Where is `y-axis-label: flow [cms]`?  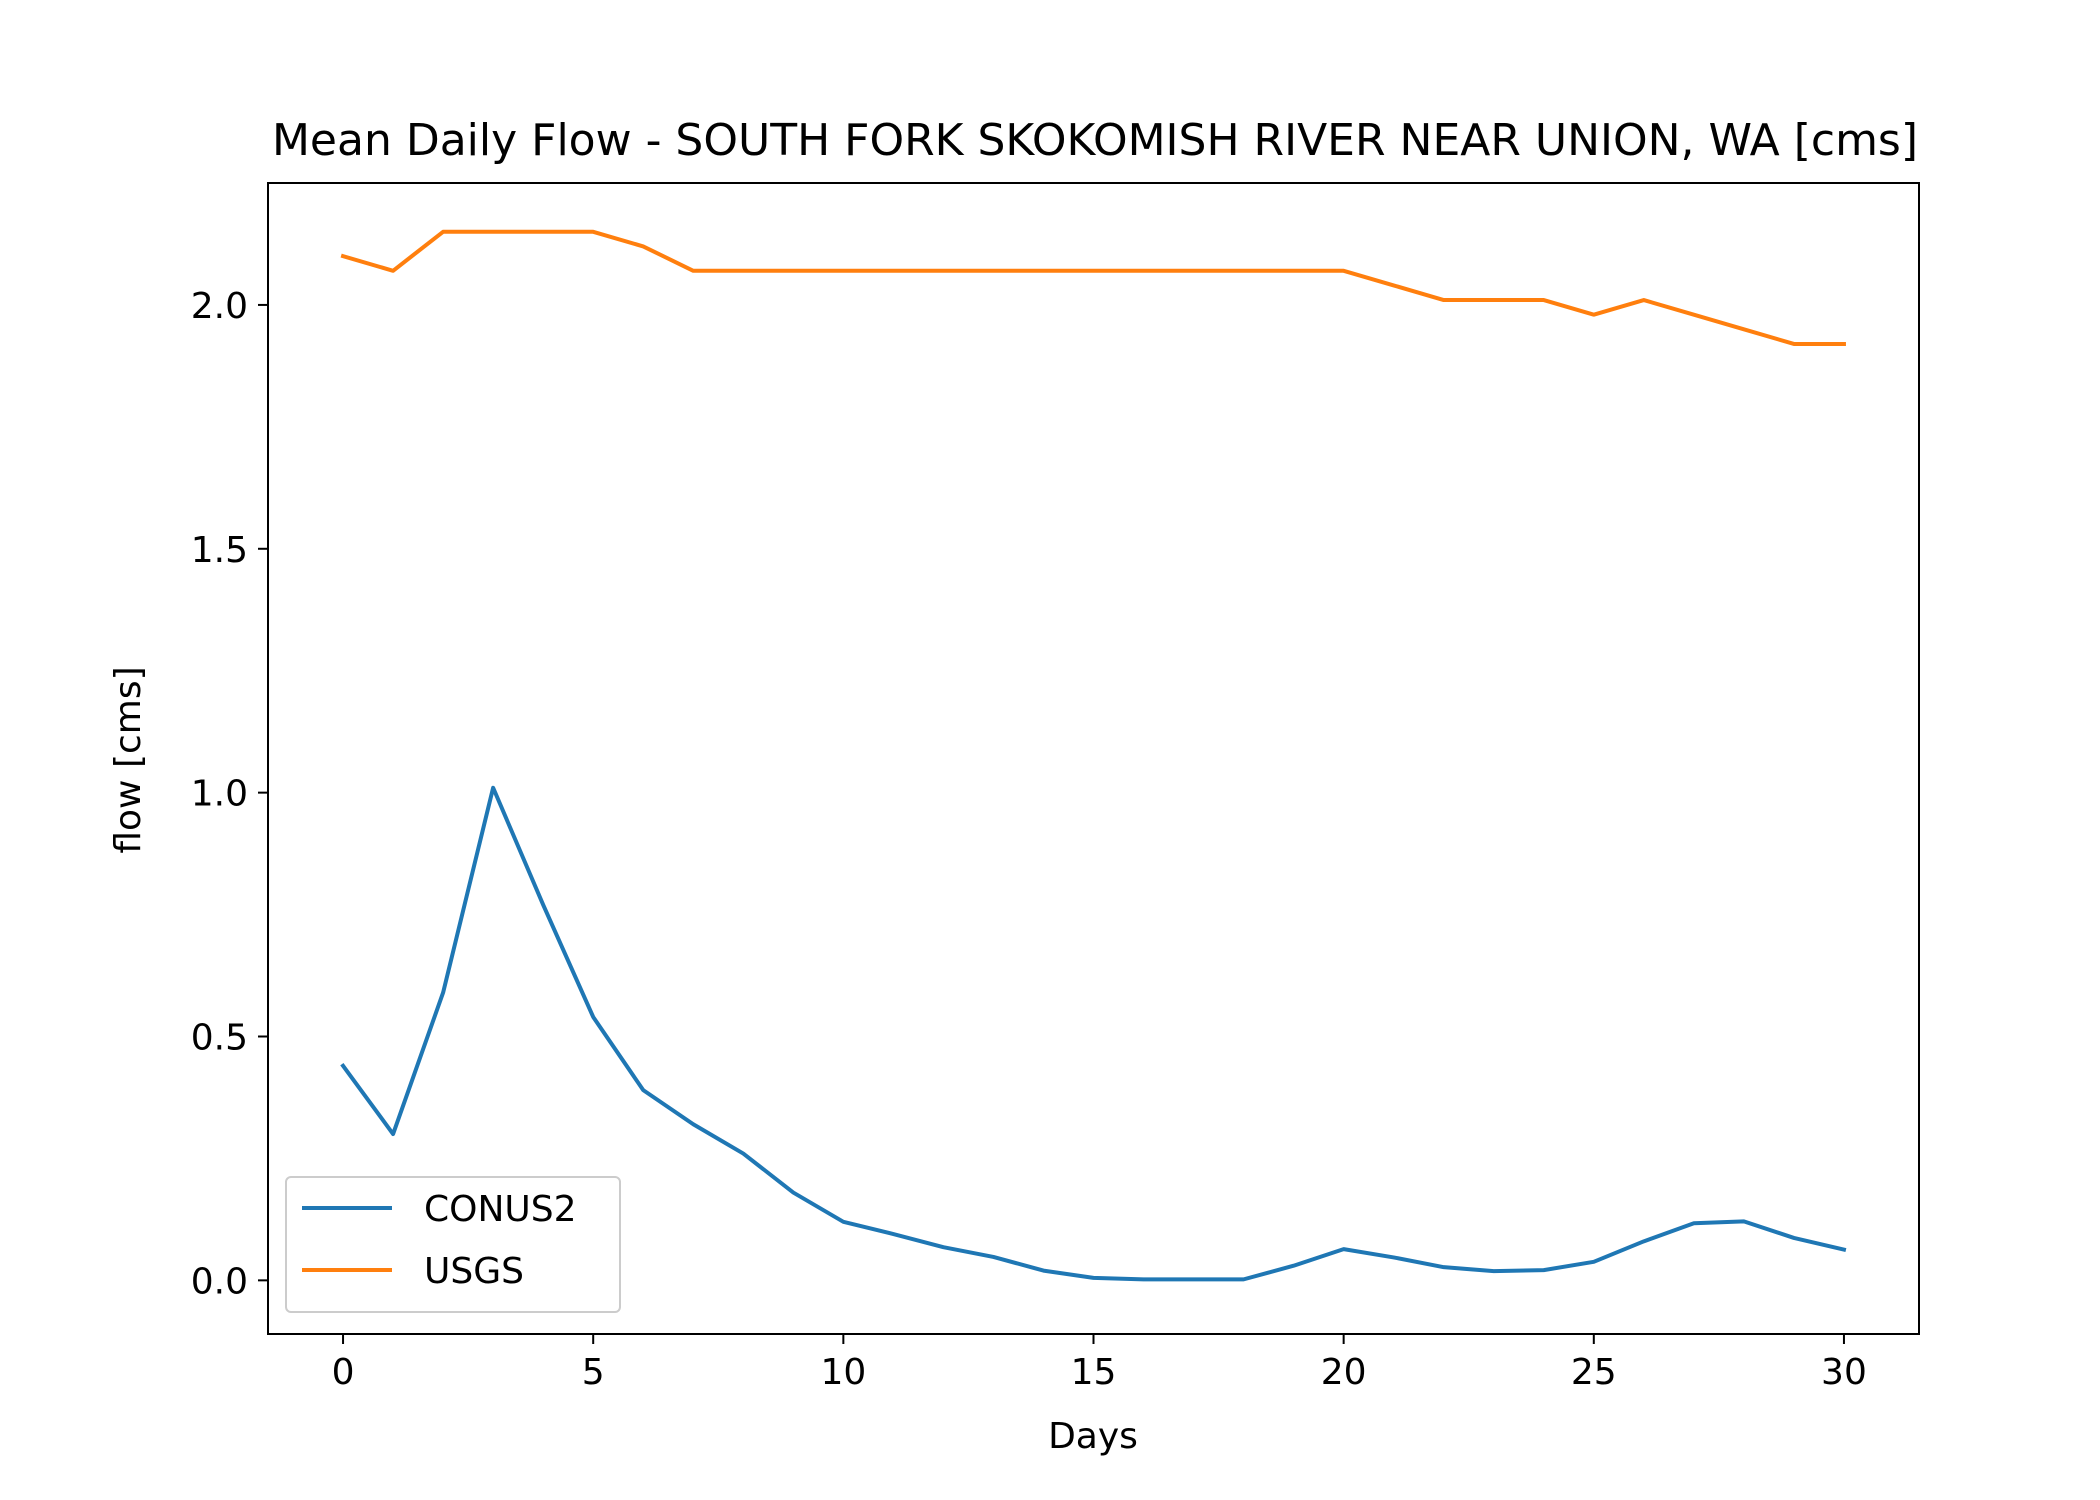
y-axis-label: flow [cms] is located at coordinates (128, 759).